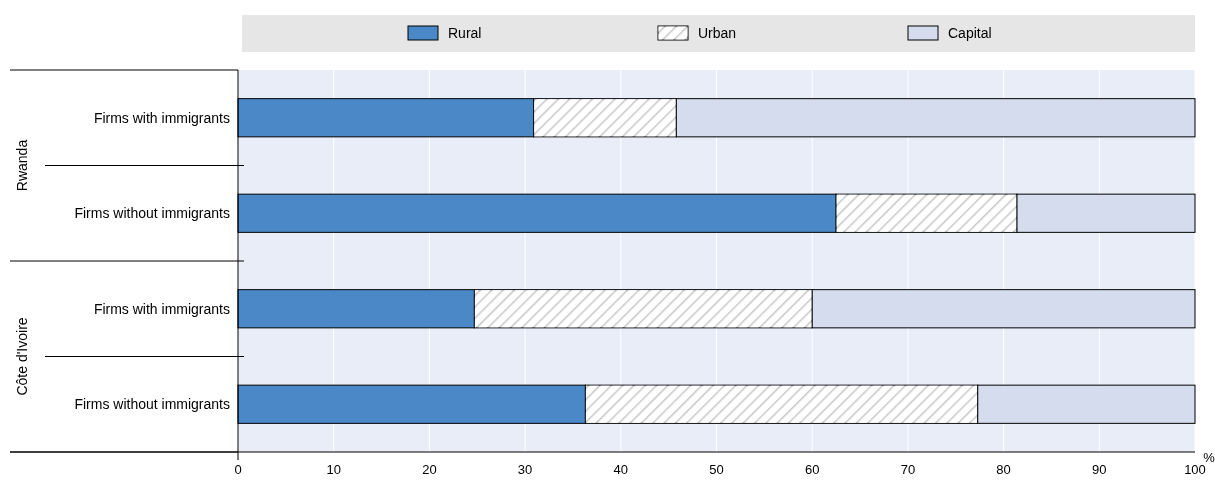 The image size is (1215, 485). What do you see at coordinates (1099, 469) in the screenshot?
I see `x-tick-label: 90` at bounding box center [1099, 469].